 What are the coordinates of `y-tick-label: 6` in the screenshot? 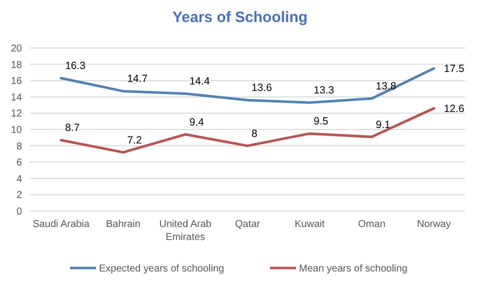 It's located at (19, 163).